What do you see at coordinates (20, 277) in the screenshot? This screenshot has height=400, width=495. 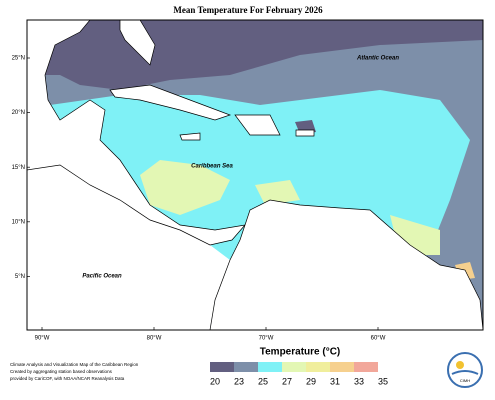 I see `lat-label: 5°N` at bounding box center [20, 277].